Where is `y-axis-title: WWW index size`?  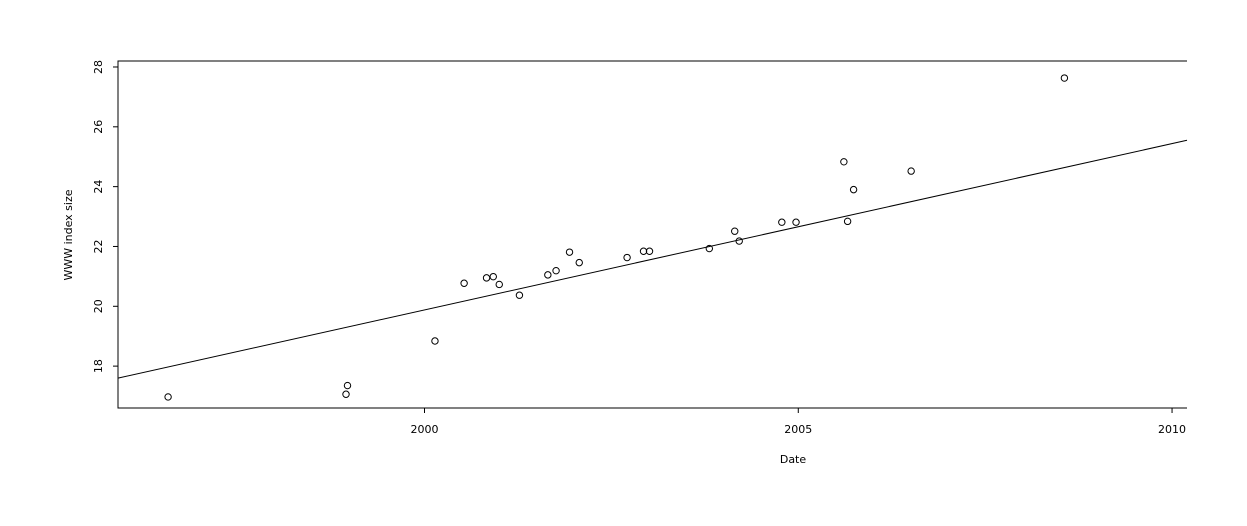 y-axis-title: WWW index size is located at coordinates (68, 234).